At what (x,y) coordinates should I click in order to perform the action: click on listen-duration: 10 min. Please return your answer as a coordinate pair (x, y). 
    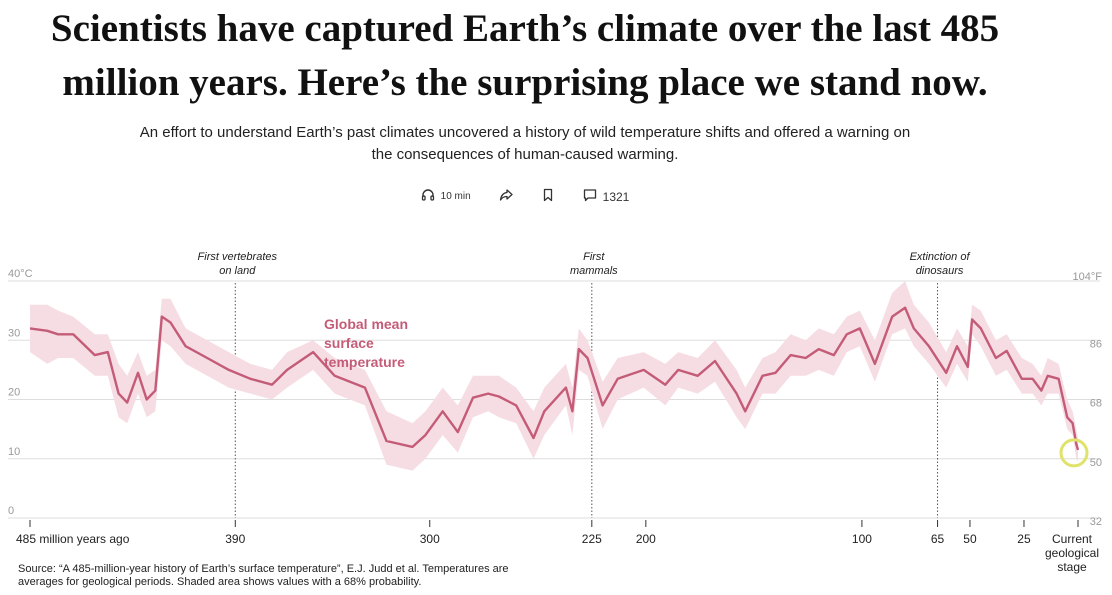
    Looking at the image, I should click on (455, 196).